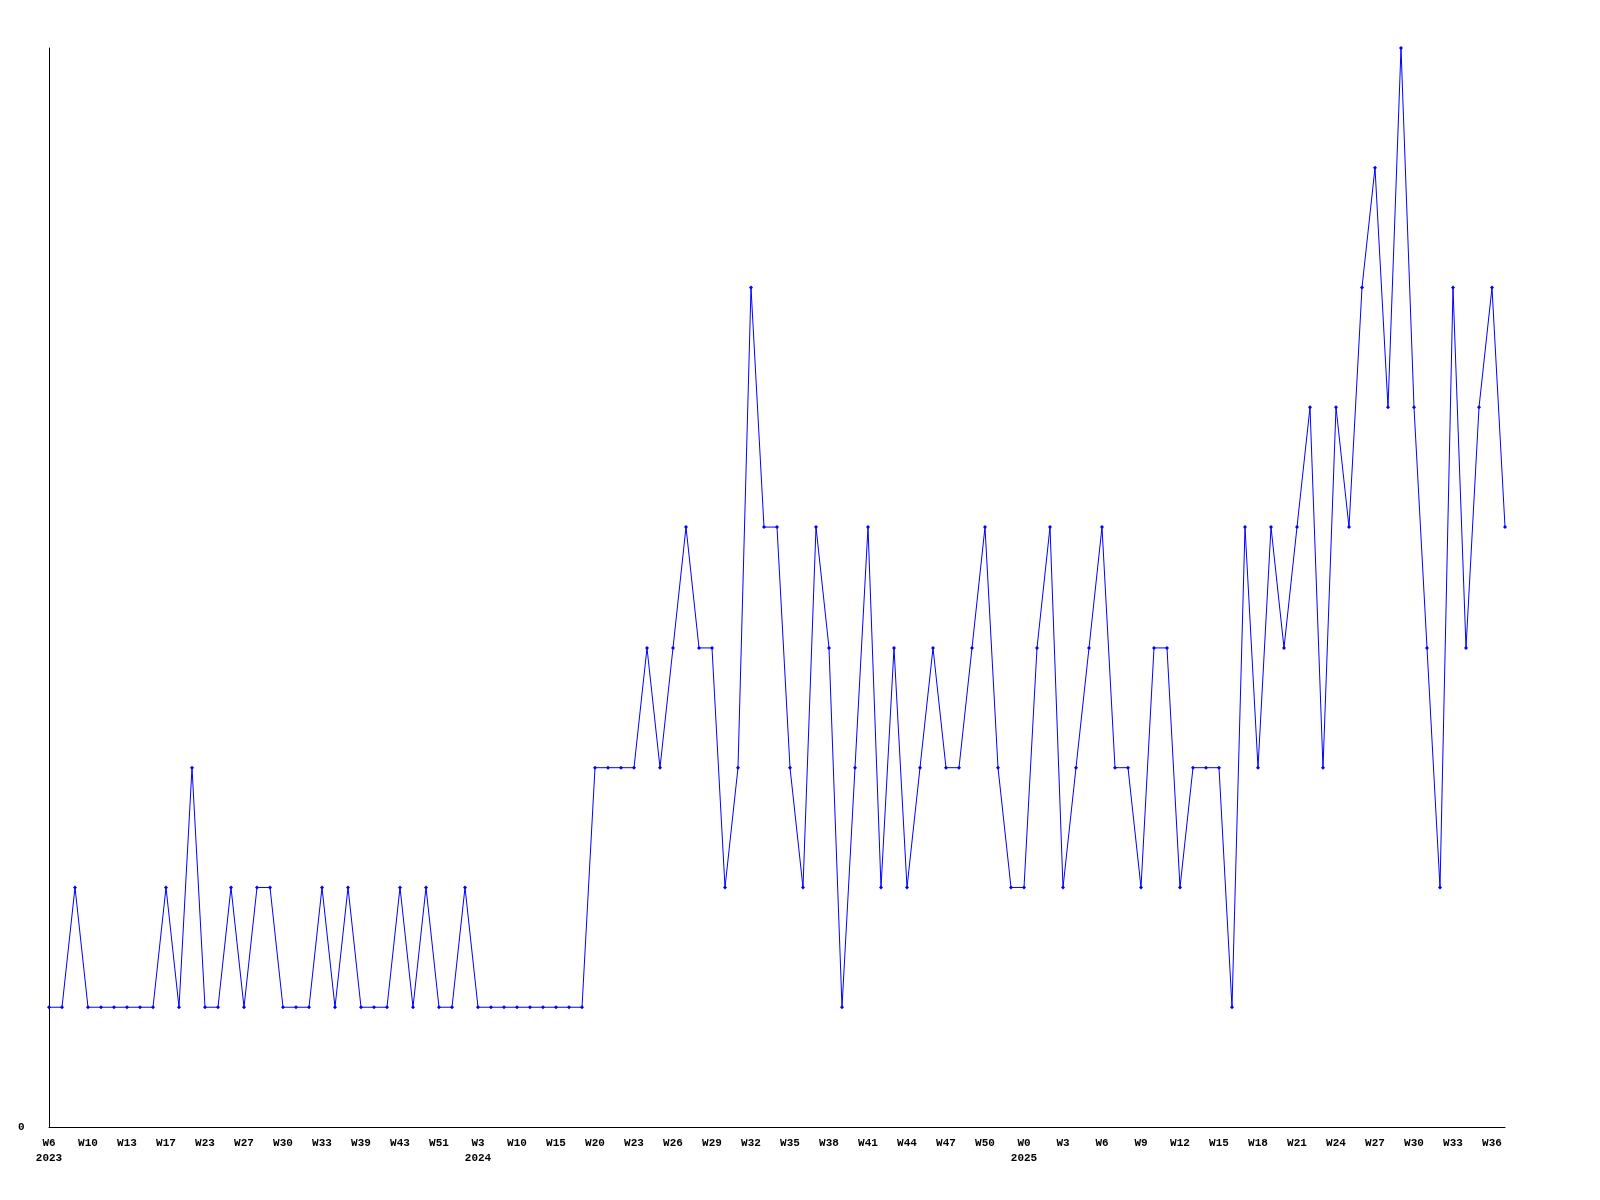  Describe the element at coordinates (1102, 1142) in the screenshot. I see `x-tick-label: W6` at that location.